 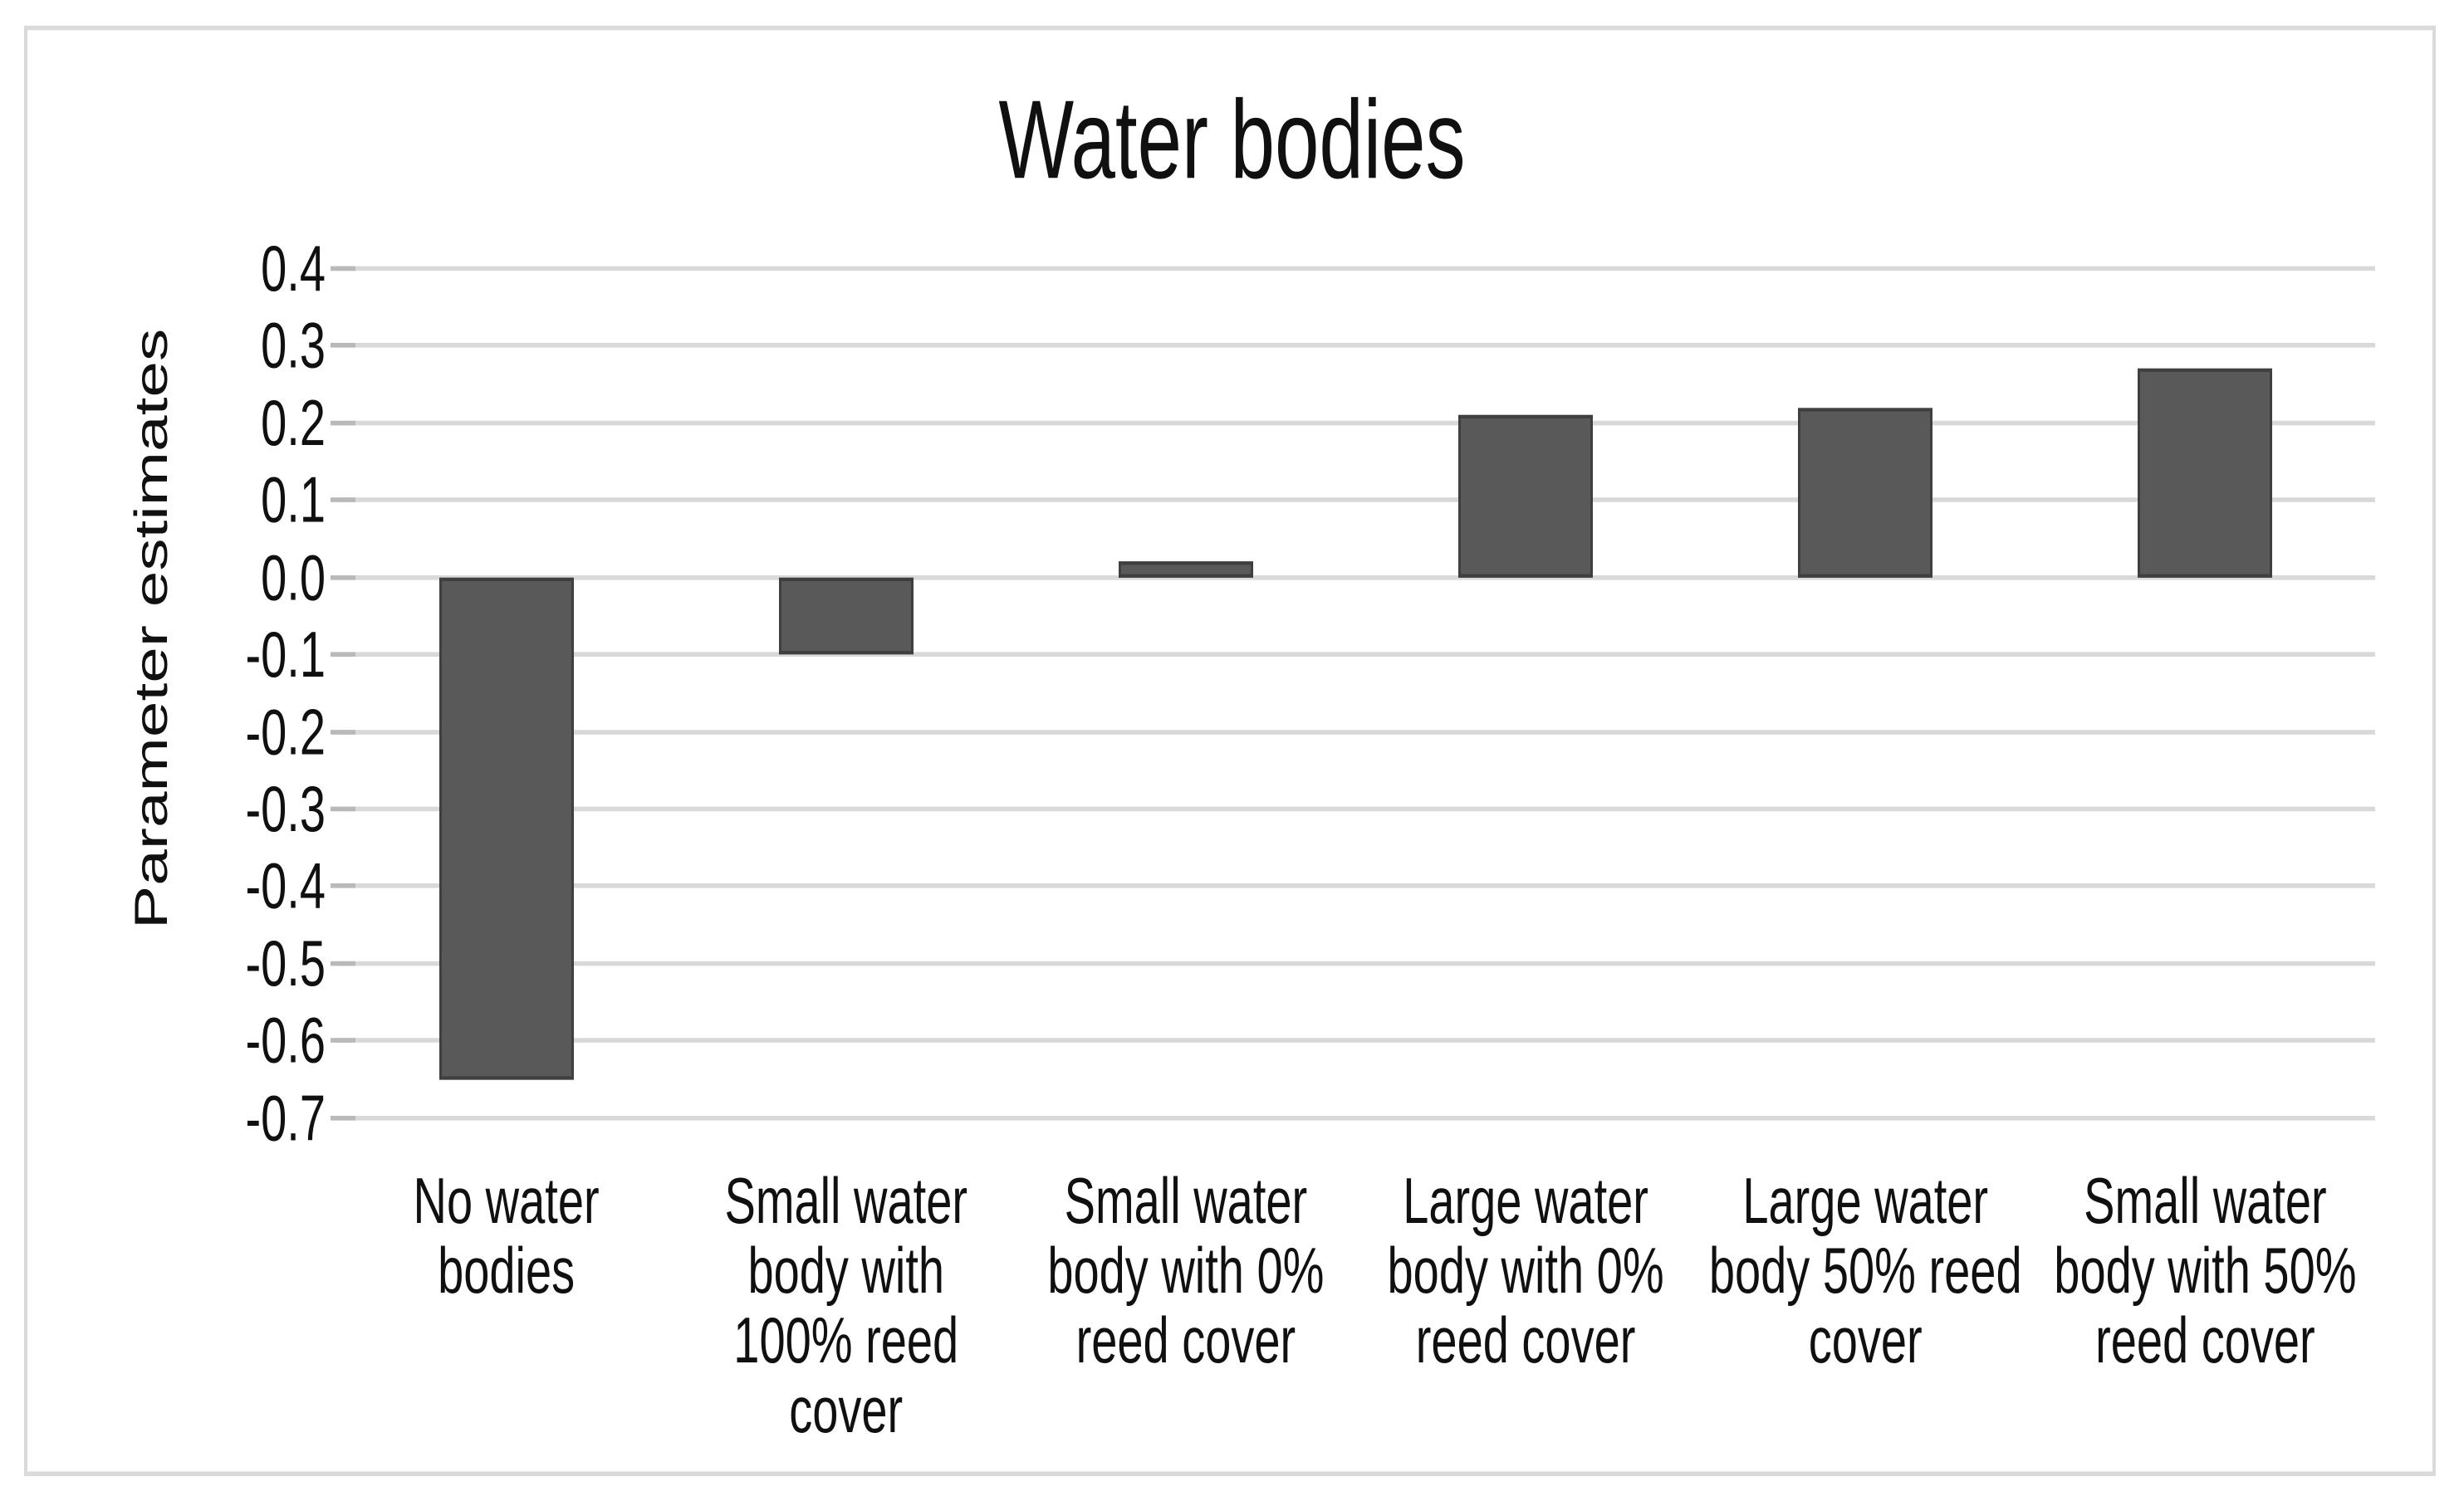 I want to click on y-axis-tick-label: -0.3, so click(x=285, y=808).